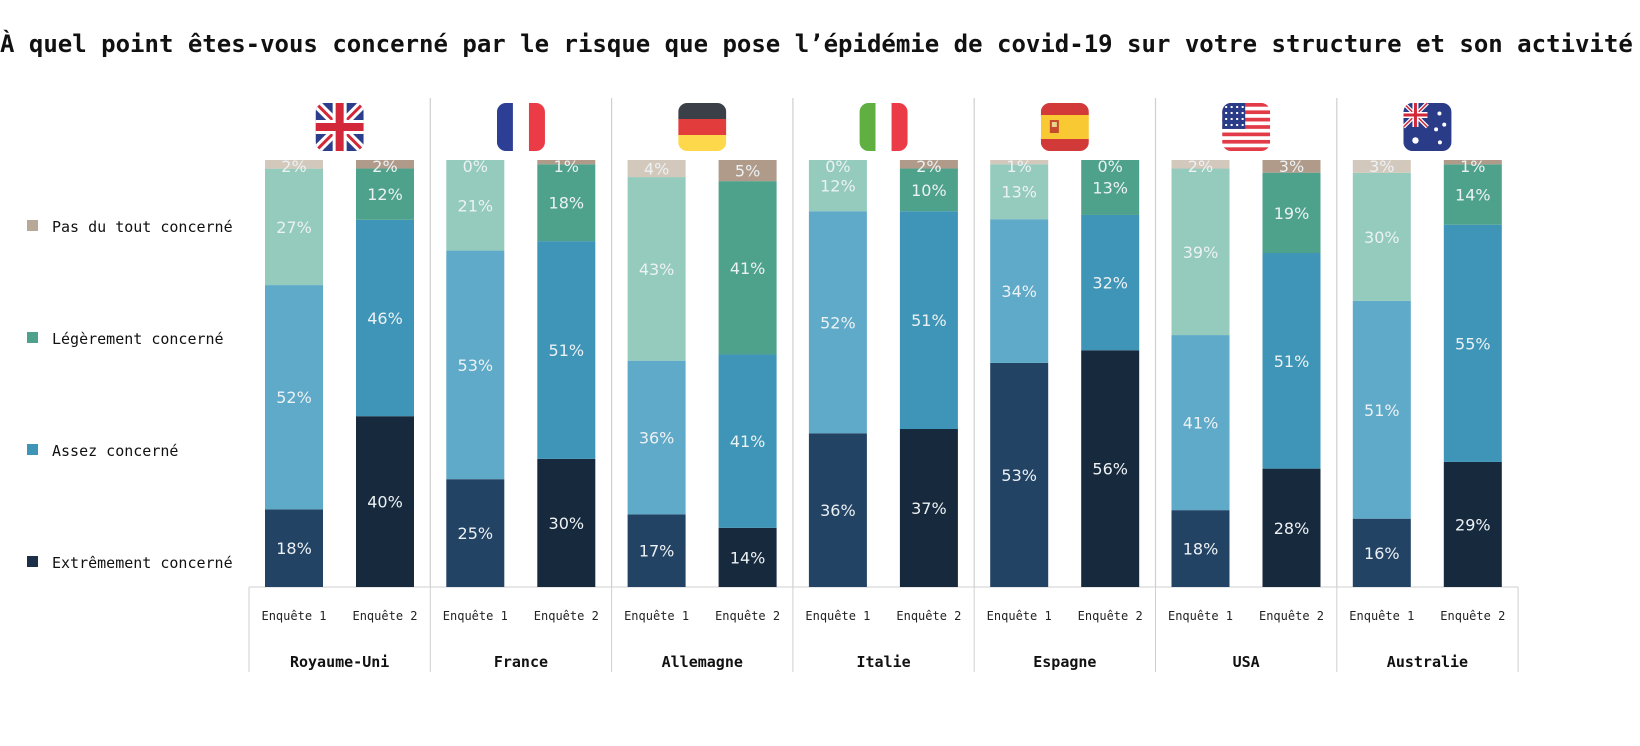 The width and height of the screenshot is (1640, 746). I want to click on data-label-australie-enquete-1-assez-concerne: 51%, so click(1382, 410).